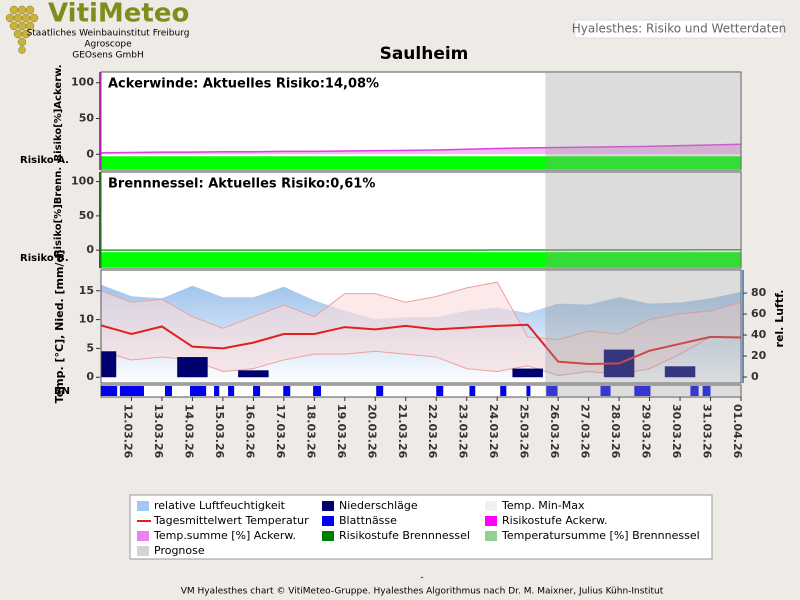 The image size is (800, 600). I want to click on y-tick-label: 5, so click(90, 347).